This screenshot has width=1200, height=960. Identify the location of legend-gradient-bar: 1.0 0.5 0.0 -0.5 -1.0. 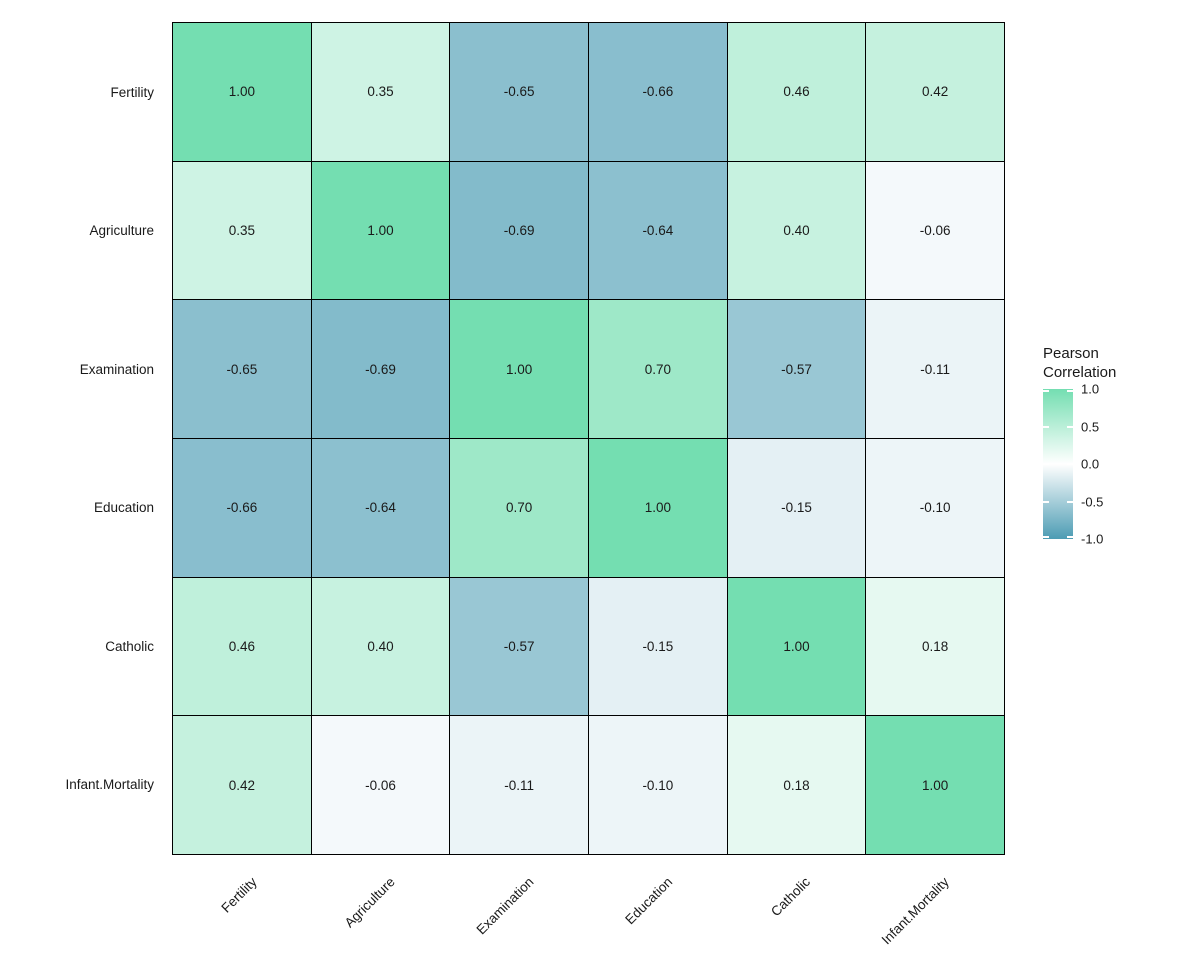
(1073, 464).